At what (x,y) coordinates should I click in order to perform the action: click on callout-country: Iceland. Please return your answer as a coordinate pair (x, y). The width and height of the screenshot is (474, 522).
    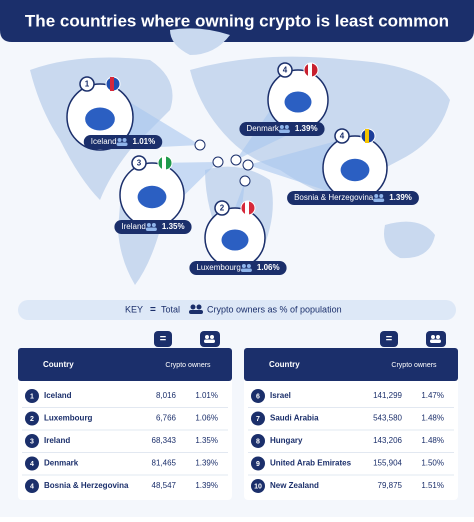
    Looking at the image, I should click on (104, 141).